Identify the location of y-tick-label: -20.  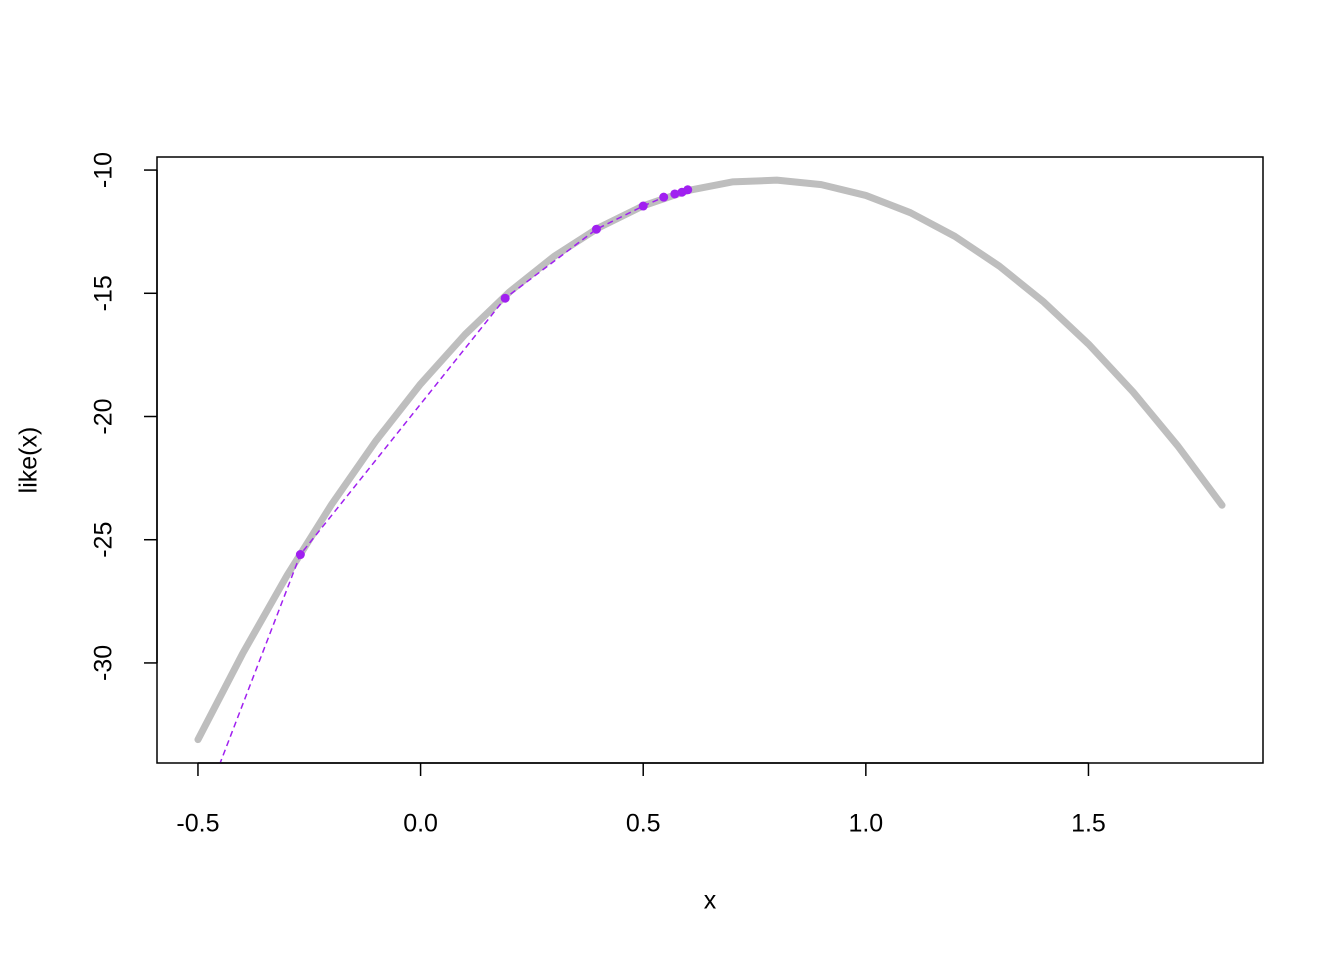
(104, 416).